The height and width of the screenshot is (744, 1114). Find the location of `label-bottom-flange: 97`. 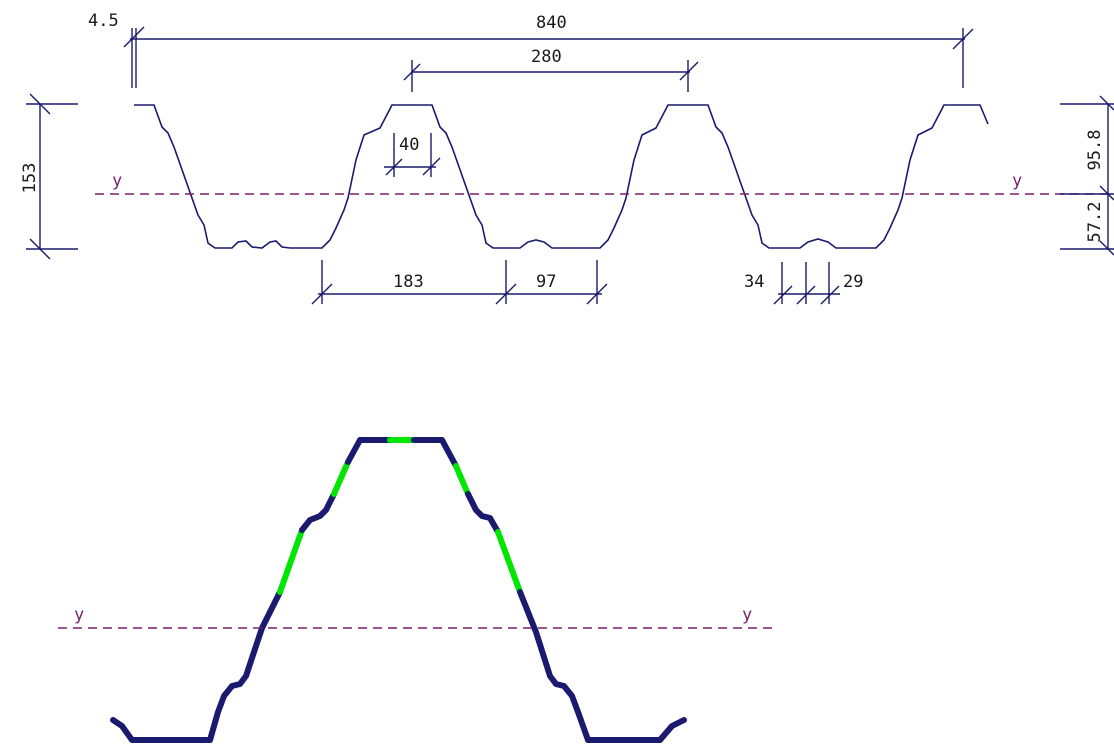

label-bottom-flange: 97 is located at coordinates (546, 282).